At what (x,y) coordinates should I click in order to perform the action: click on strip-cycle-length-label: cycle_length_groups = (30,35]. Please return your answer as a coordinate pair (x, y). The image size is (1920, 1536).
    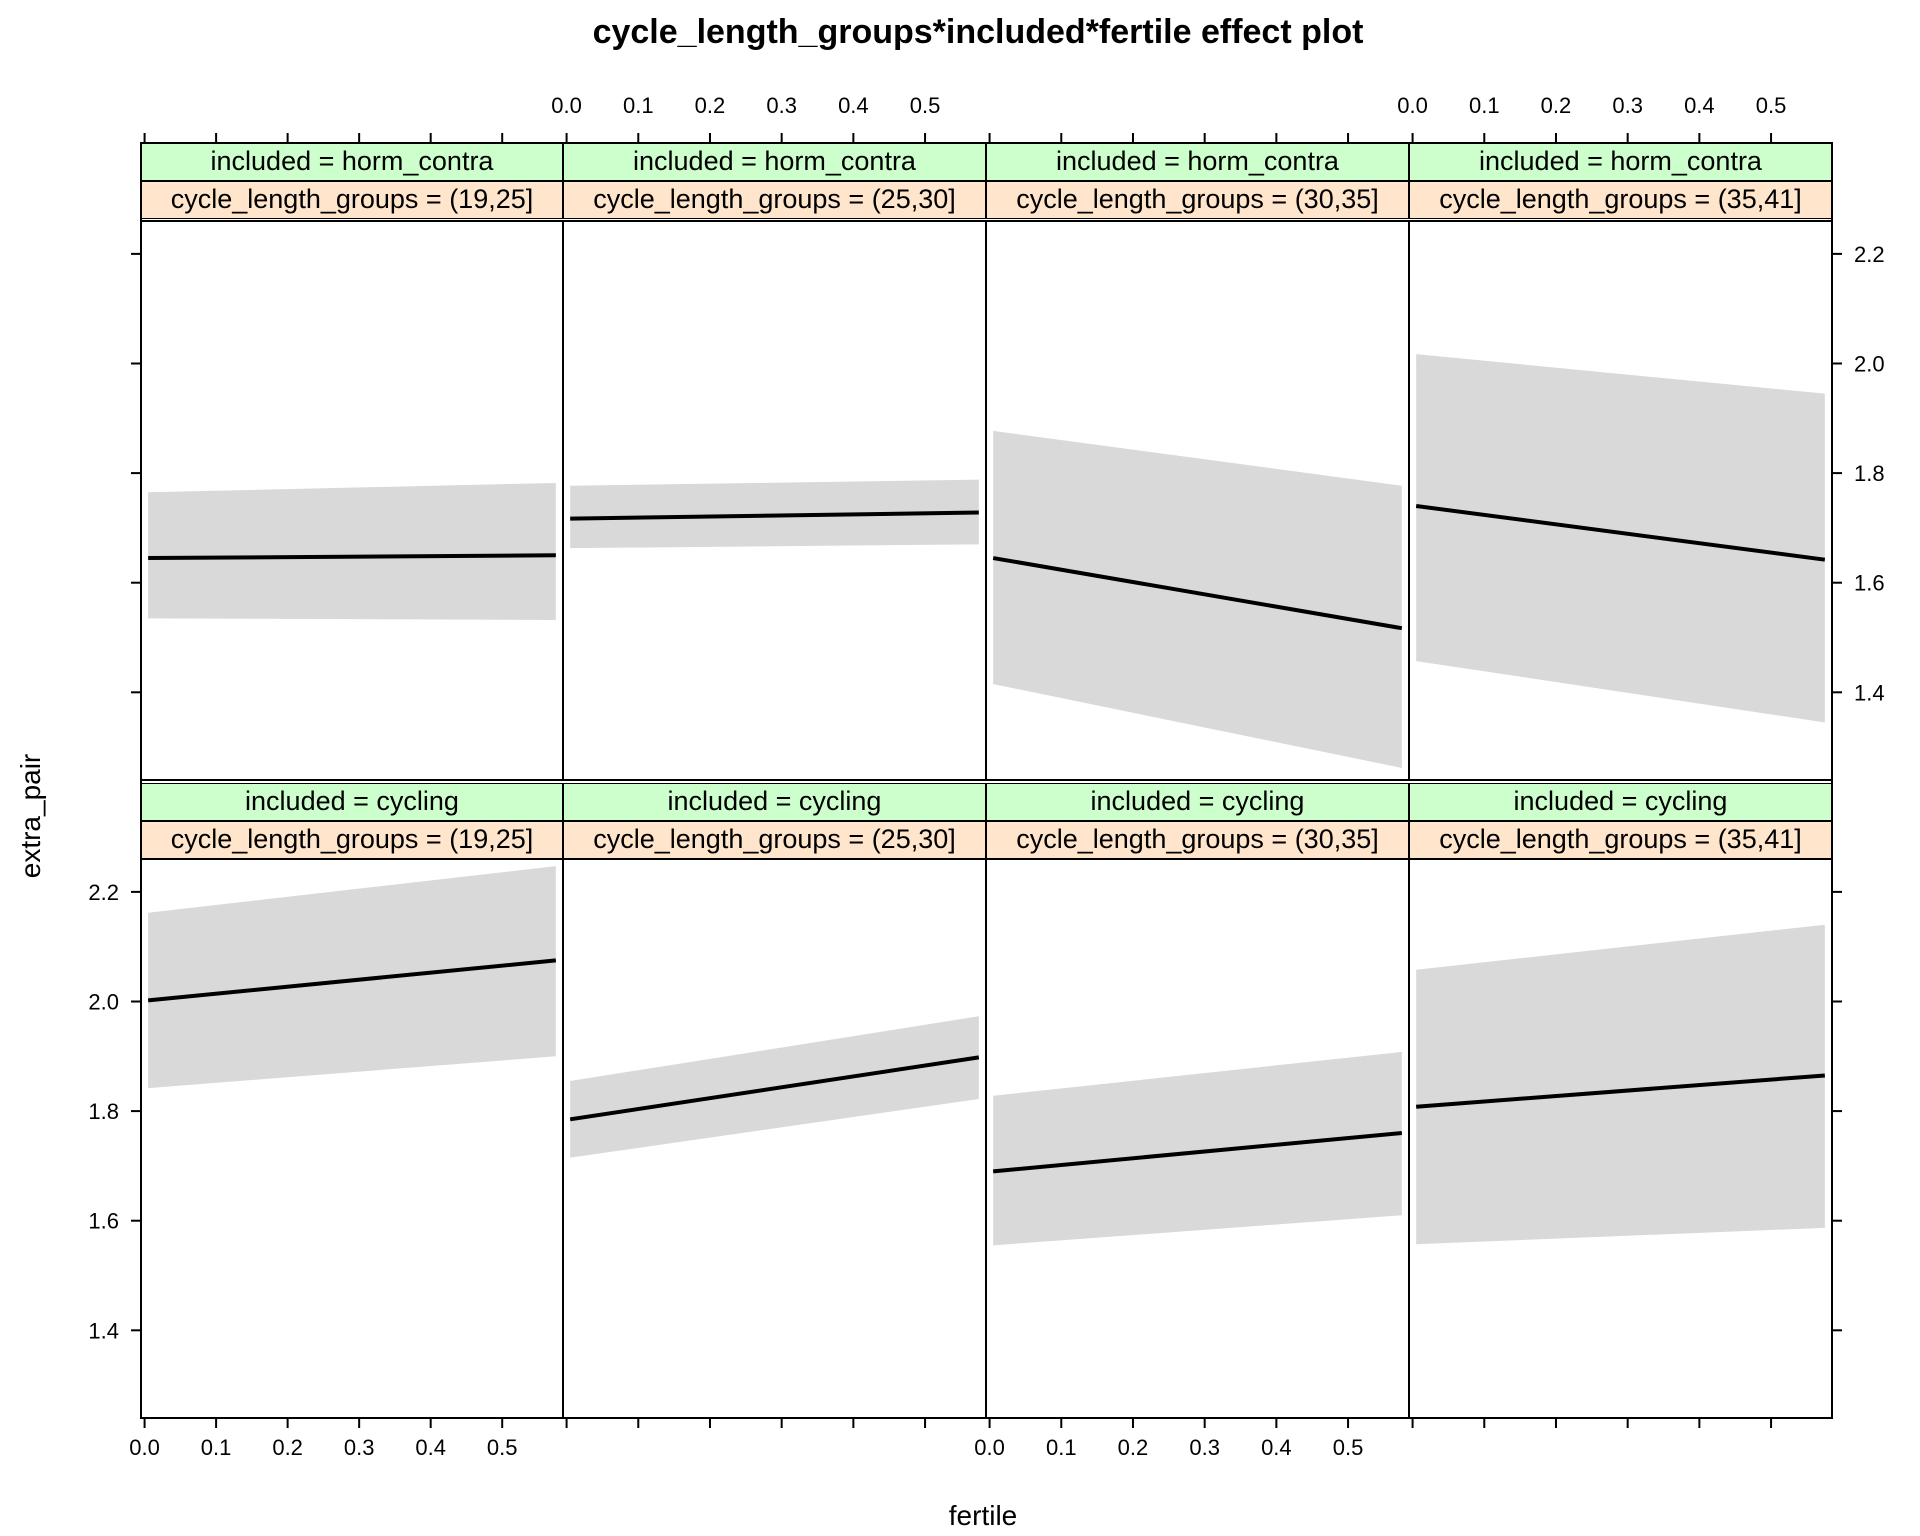
    Looking at the image, I should click on (1197, 839).